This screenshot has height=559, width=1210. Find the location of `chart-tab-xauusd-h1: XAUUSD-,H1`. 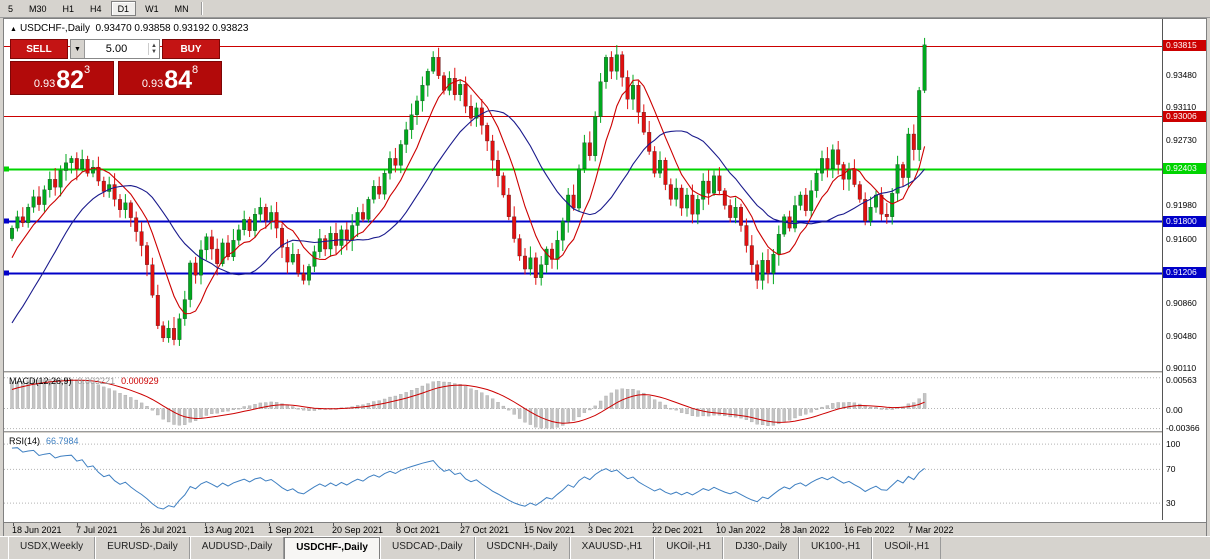

chart-tab-xauusd-h1: XAUUSD-,H1 is located at coordinates (612, 548).